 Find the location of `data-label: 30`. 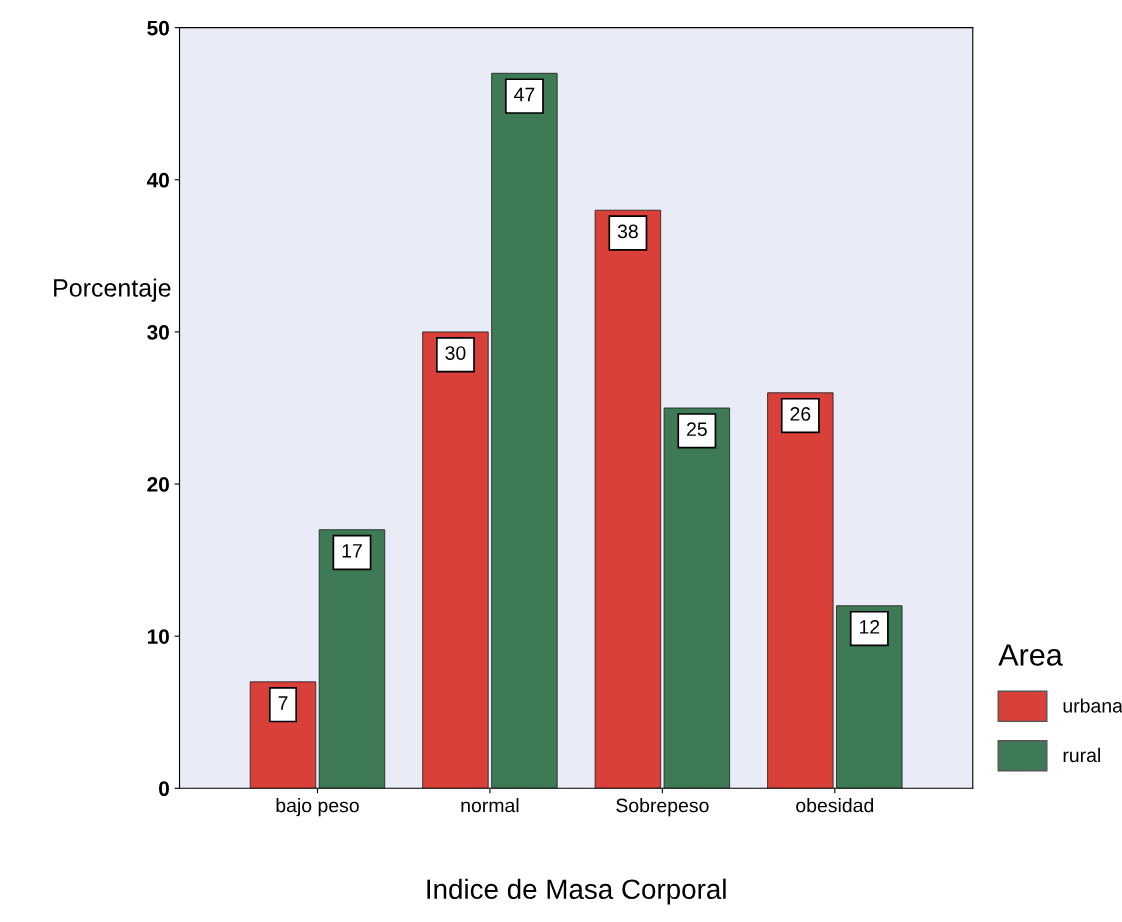

data-label: 30 is located at coordinates (455, 353).